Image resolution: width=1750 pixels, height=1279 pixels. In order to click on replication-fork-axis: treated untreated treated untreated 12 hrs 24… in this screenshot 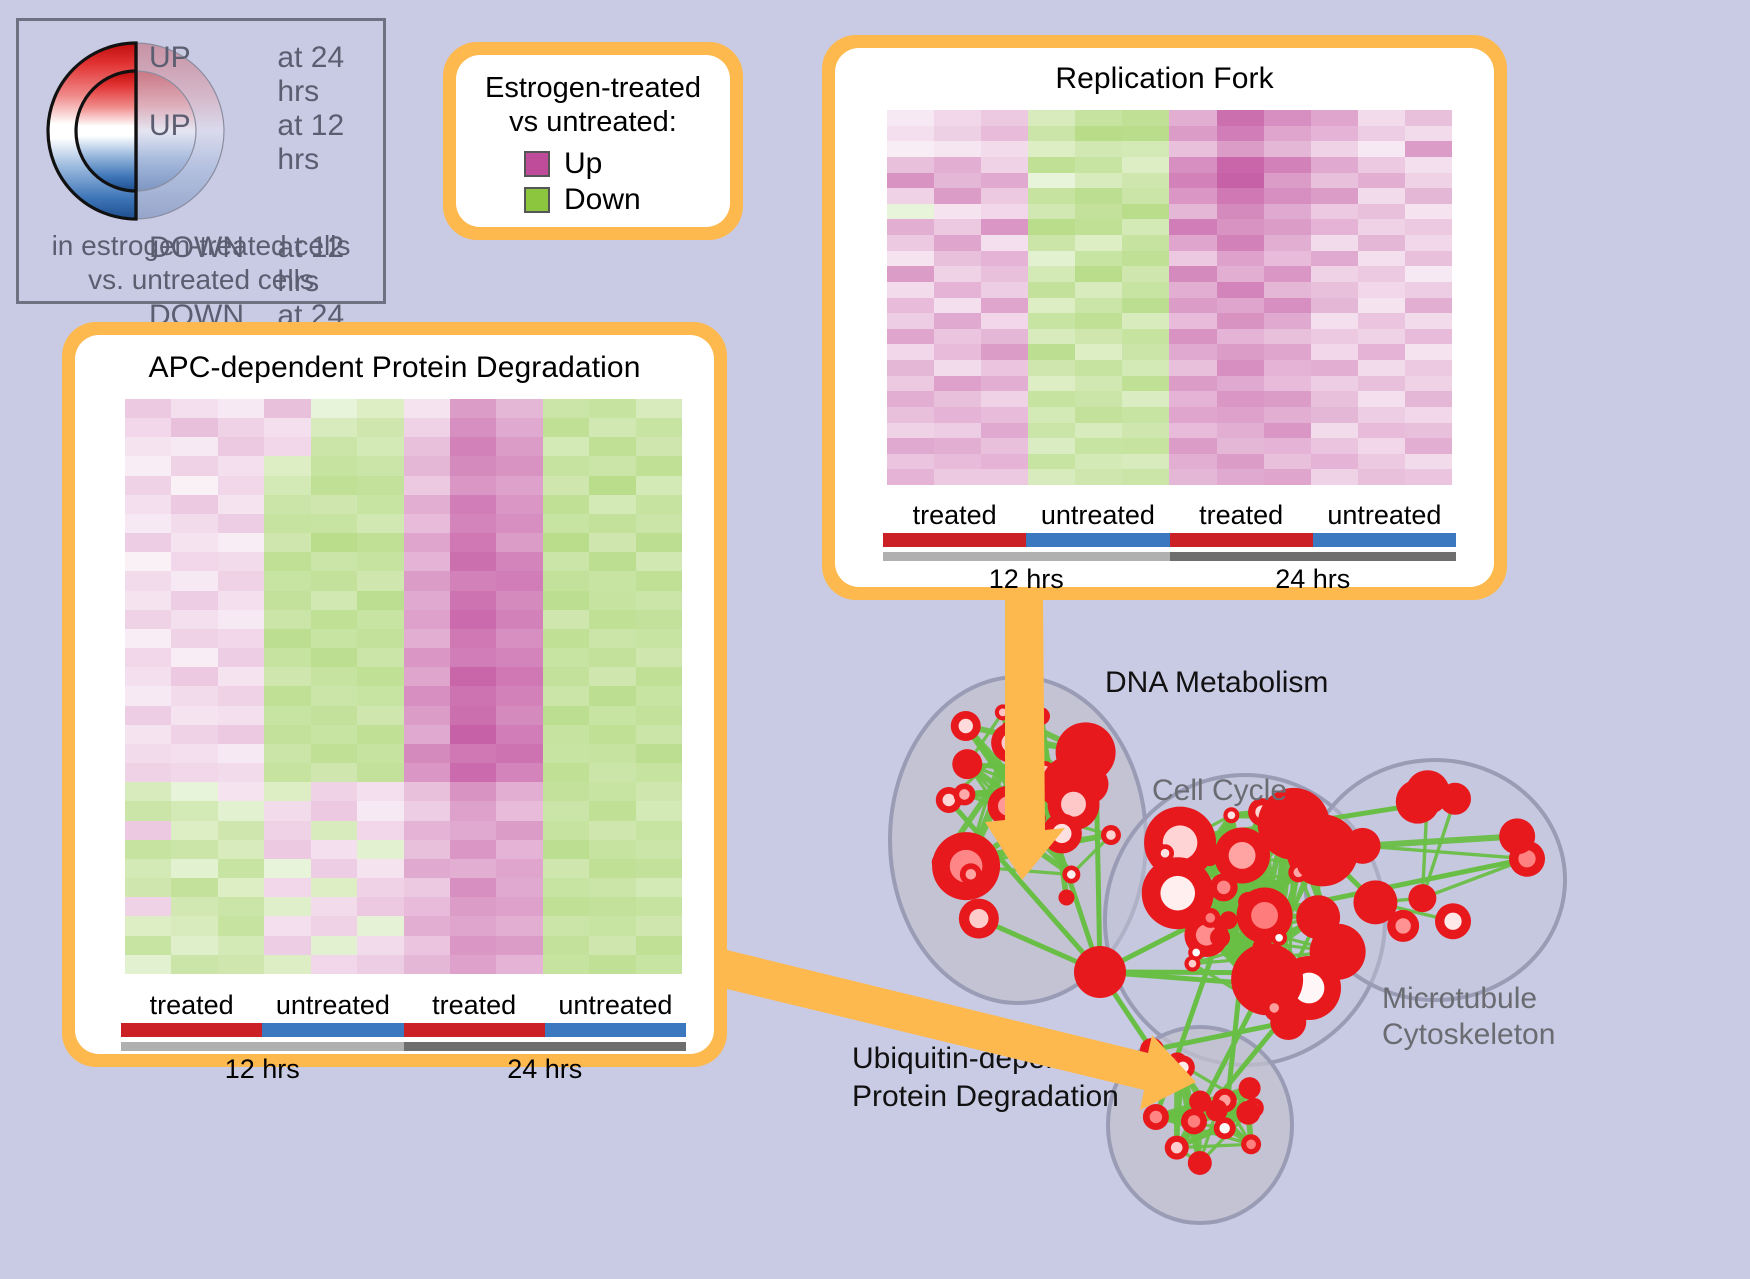, I will do `click(1169, 547)`.